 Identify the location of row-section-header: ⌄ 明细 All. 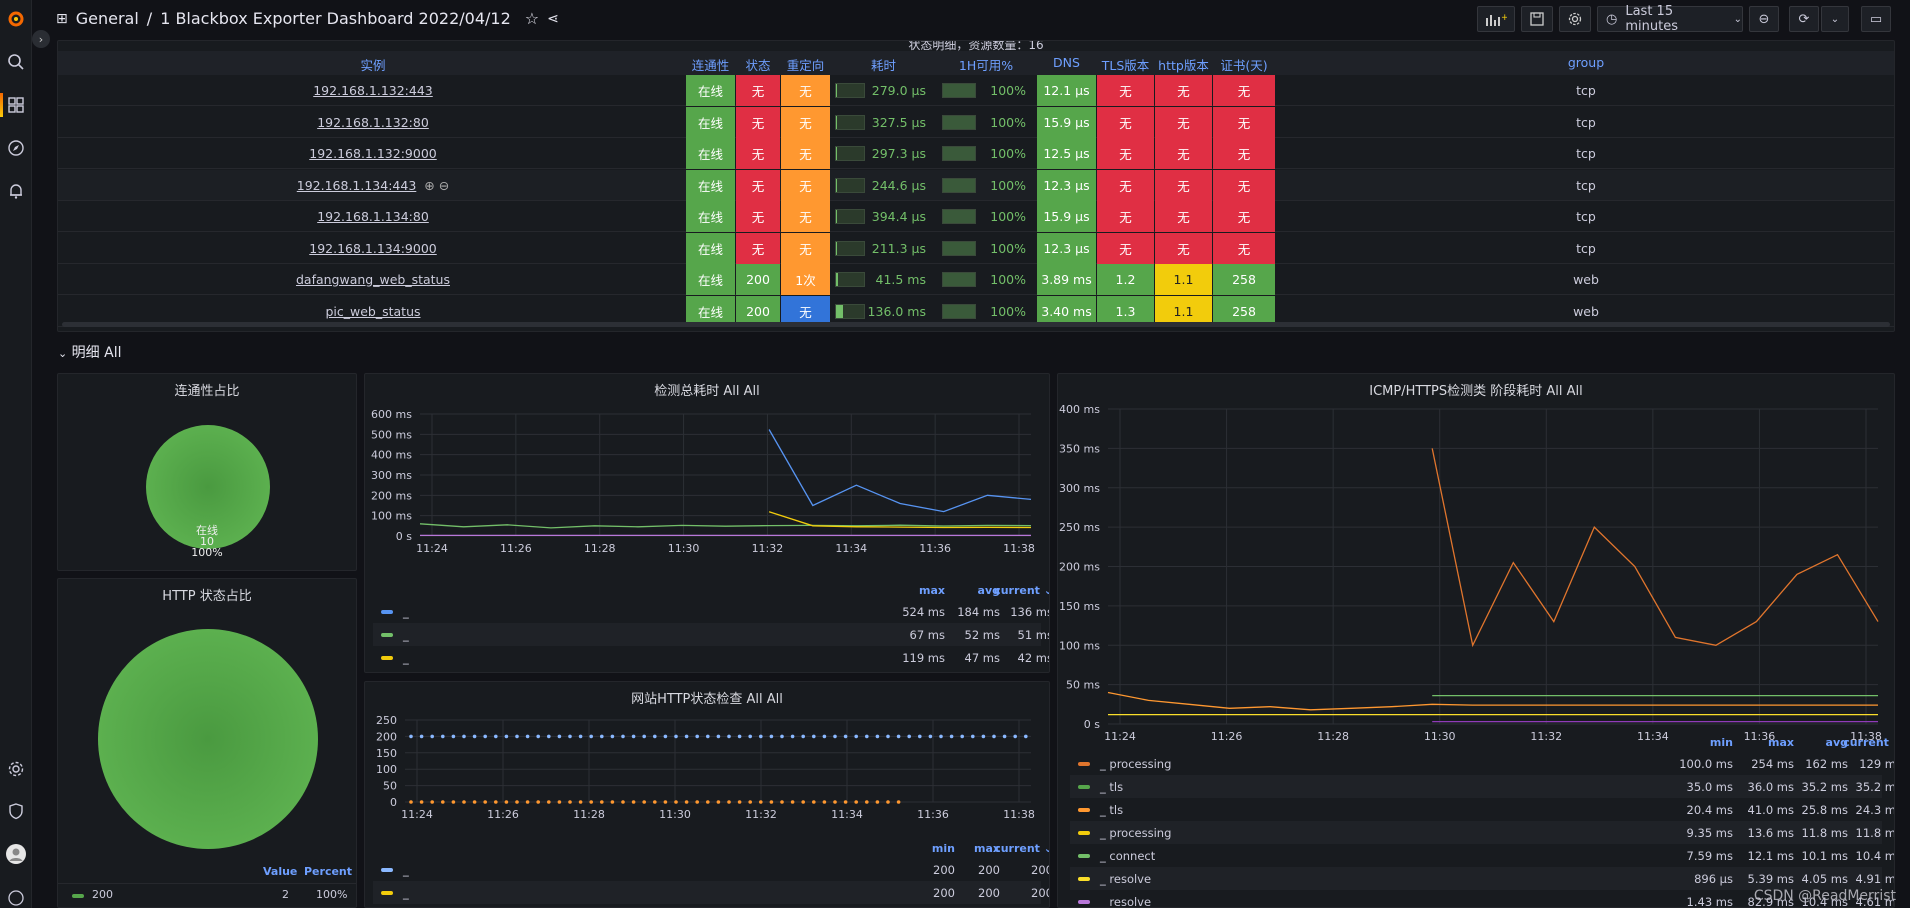
(89, 352).